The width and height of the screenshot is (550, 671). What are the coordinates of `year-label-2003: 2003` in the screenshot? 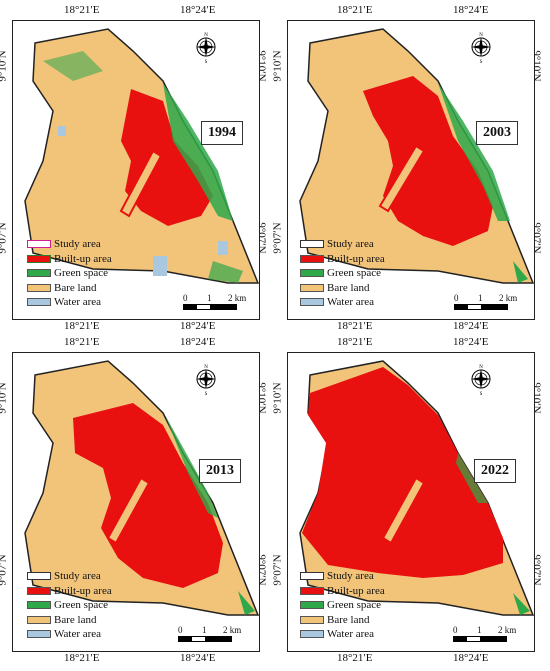 It's located at (497, 133).